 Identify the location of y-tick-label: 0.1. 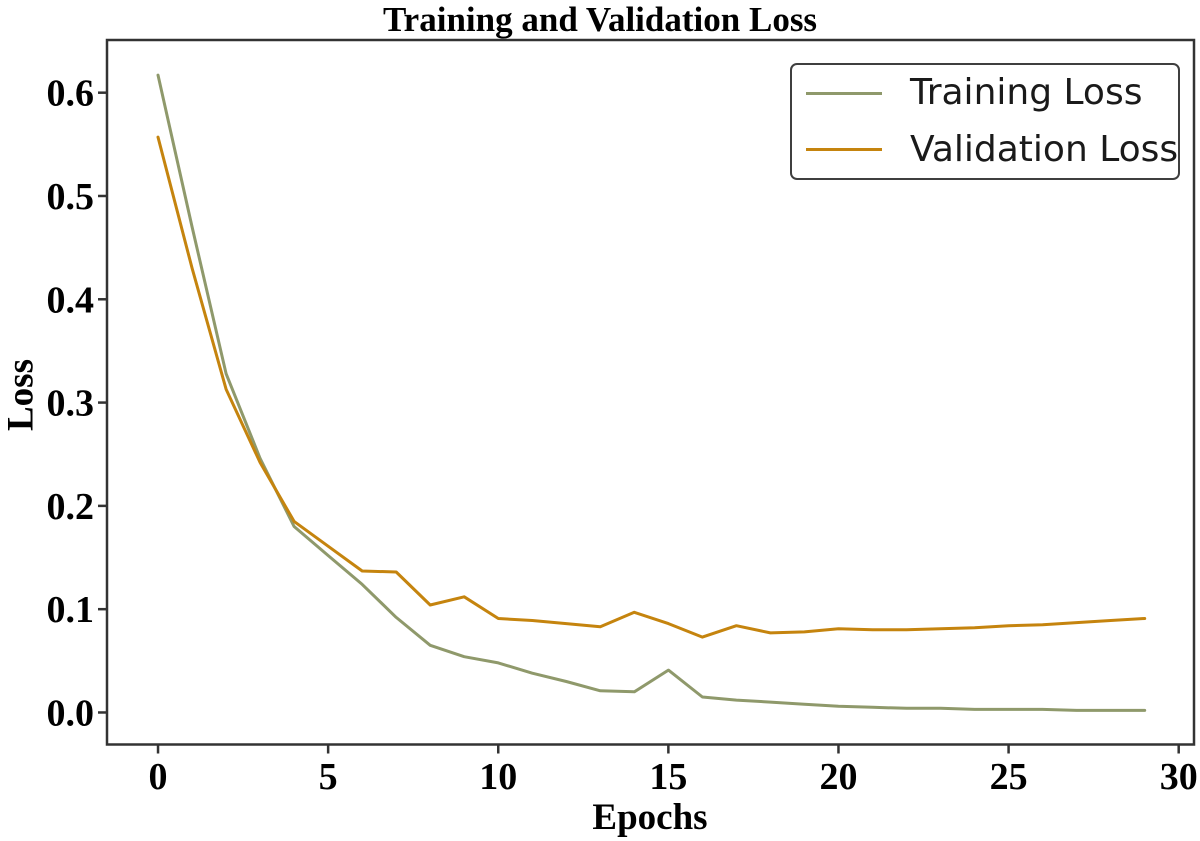
(71, 610).